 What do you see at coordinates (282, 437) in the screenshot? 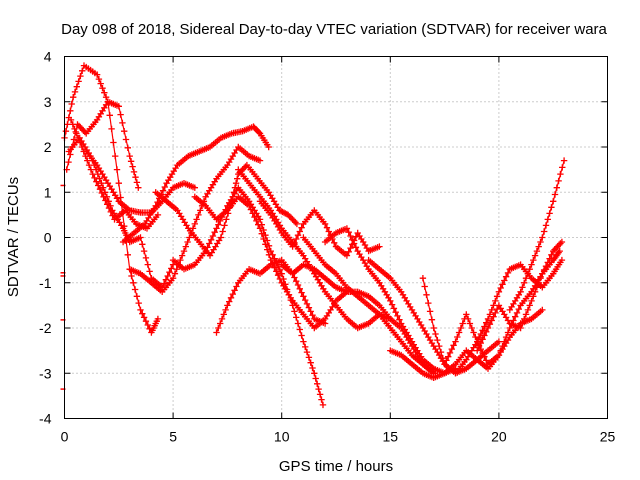
I see `x-tick-label: 10` at bounding box center [282, 437].